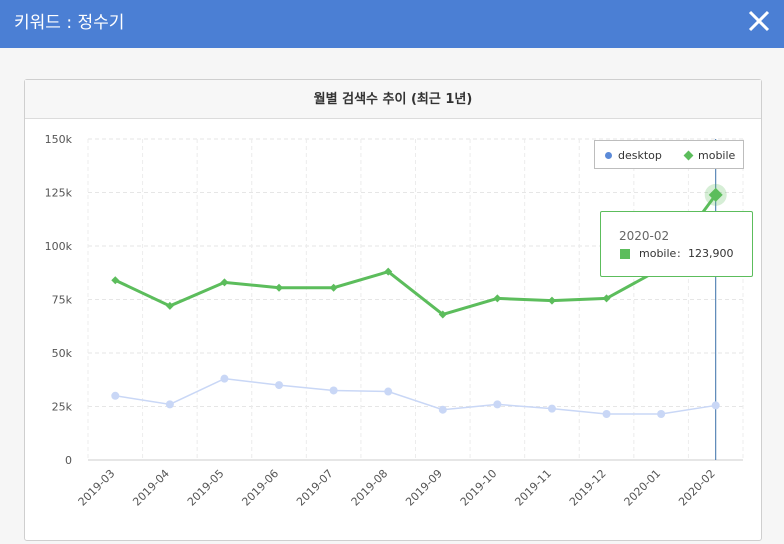 The image size is (784, 544). I want to click on chart-tooltip: 2020-02 mobile : 123,900, so click(676, 244).